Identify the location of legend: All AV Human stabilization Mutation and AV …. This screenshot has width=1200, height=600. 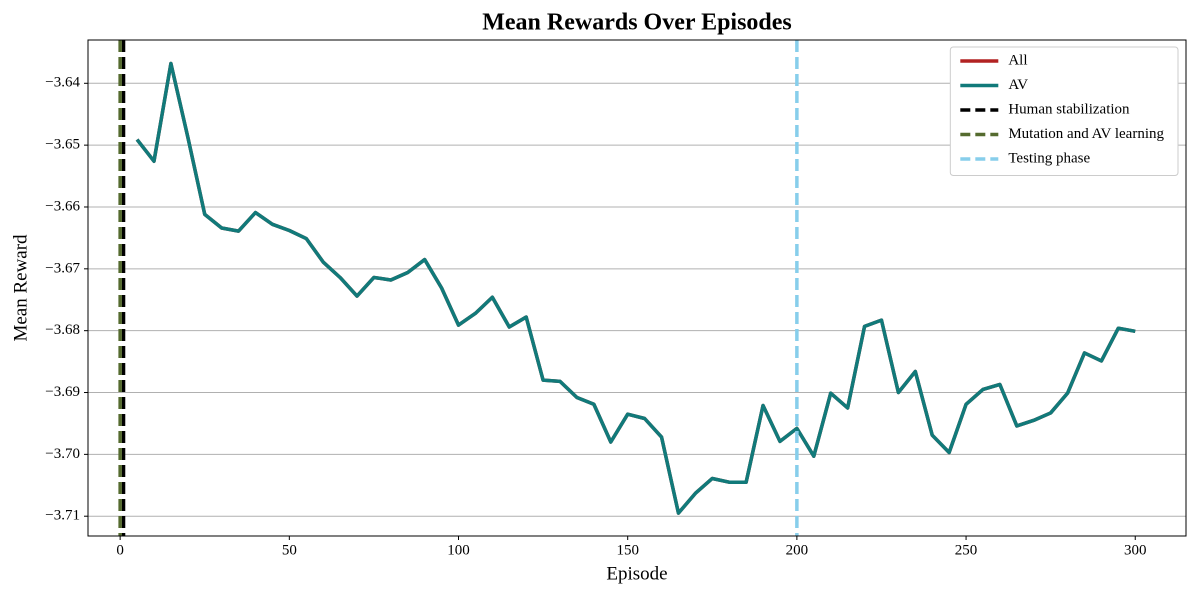
(1064, 111).